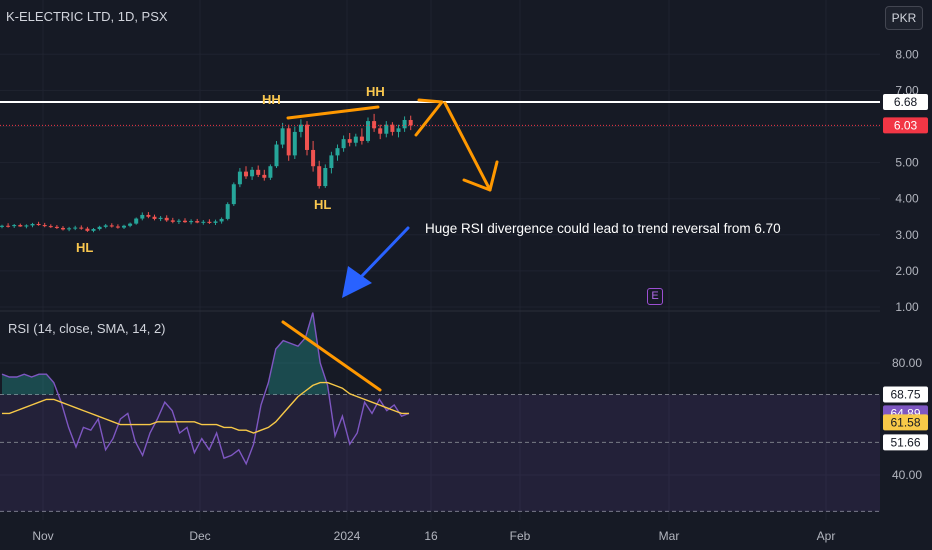  What do you see at coordinates (87, 16) in the screenshot?
I see `symbol-title: K-ELECTRIC LTD, 1D, PSX` at bounding box center [87, 16].